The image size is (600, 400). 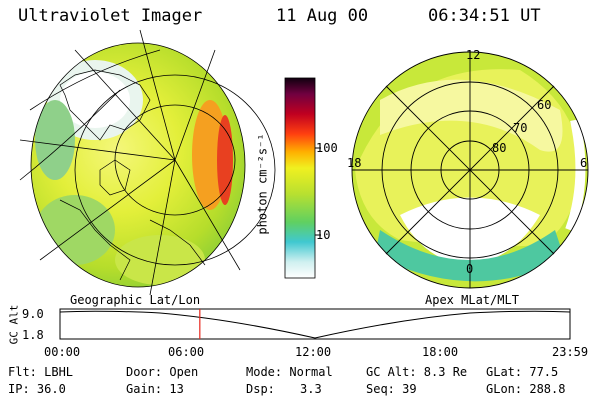 What do you see at coordinates (260, 389) in the screenshot?
I see `dsp-label: Dsp:` at bounding box center [260, 389].